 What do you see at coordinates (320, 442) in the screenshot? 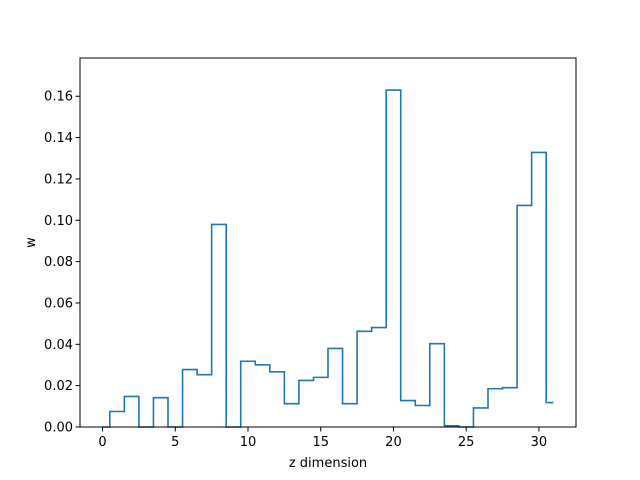
I see `x-tick-label: 15` at bounding box center [320, 442].